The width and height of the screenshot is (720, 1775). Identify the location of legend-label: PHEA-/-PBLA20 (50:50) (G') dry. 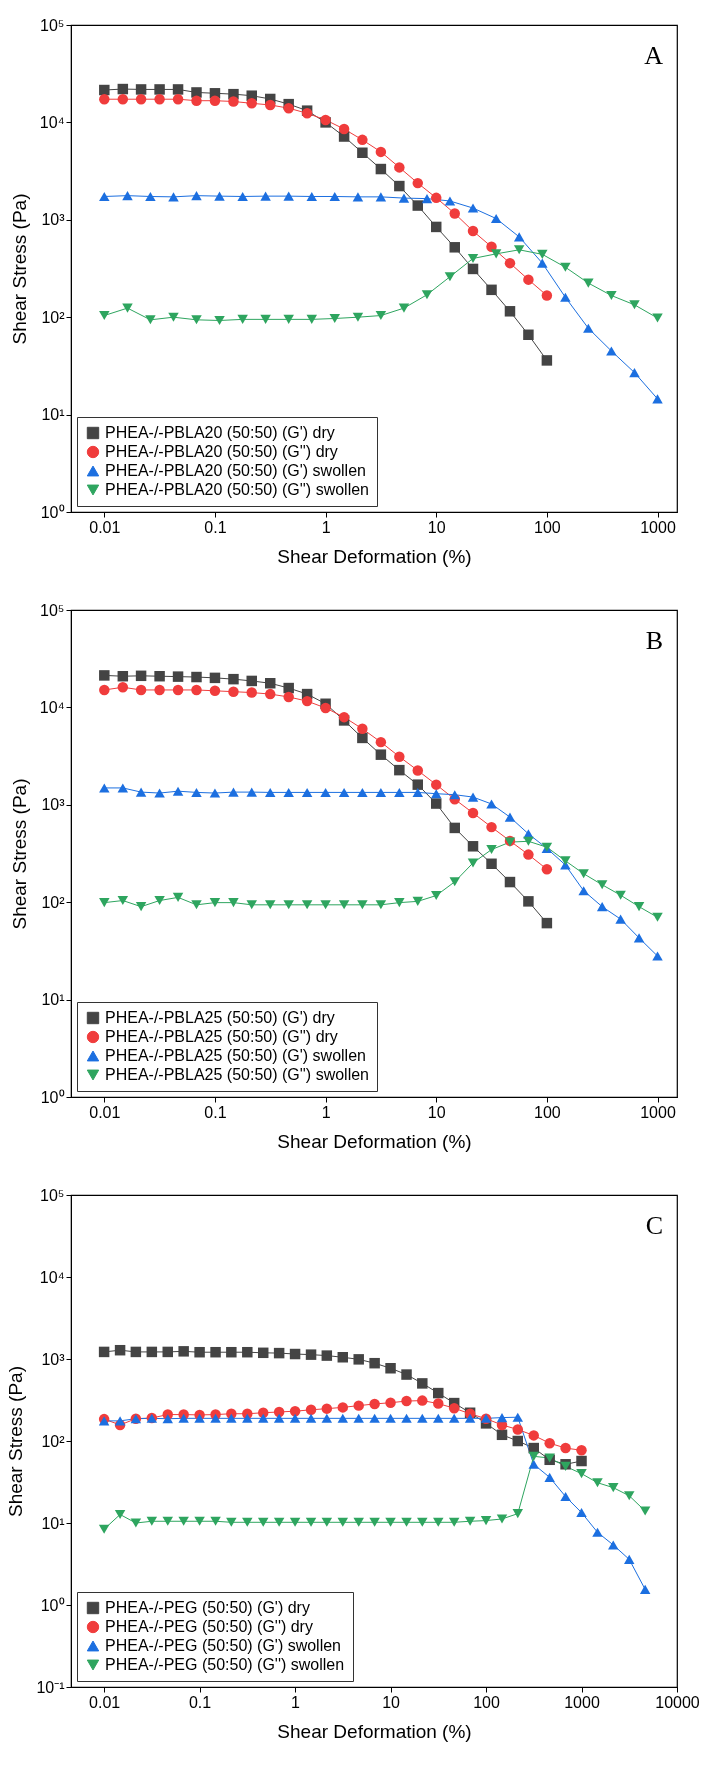
(220, 432).